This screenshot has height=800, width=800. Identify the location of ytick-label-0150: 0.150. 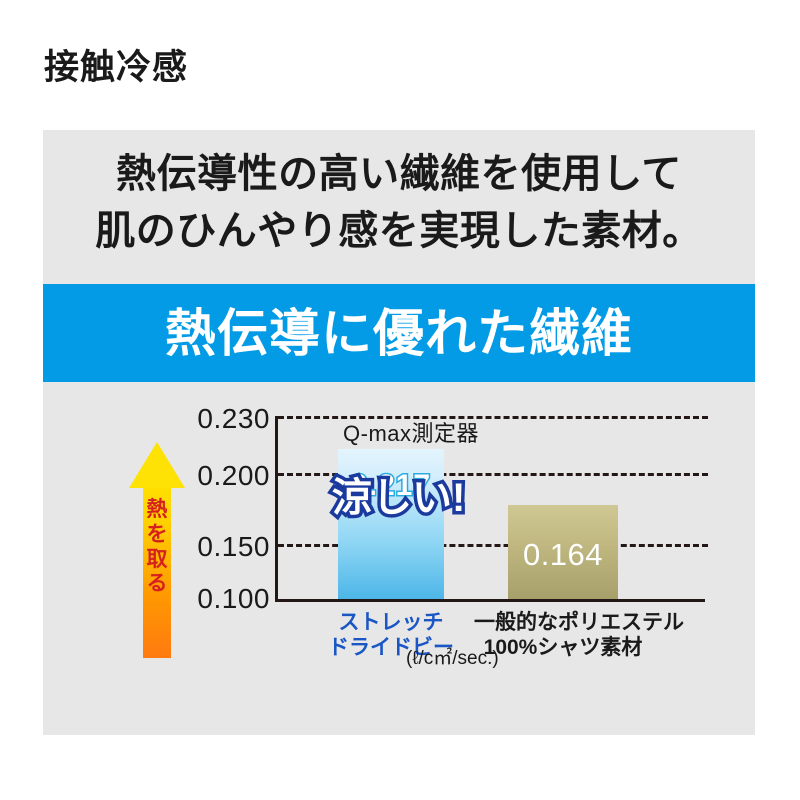
(233, 546).